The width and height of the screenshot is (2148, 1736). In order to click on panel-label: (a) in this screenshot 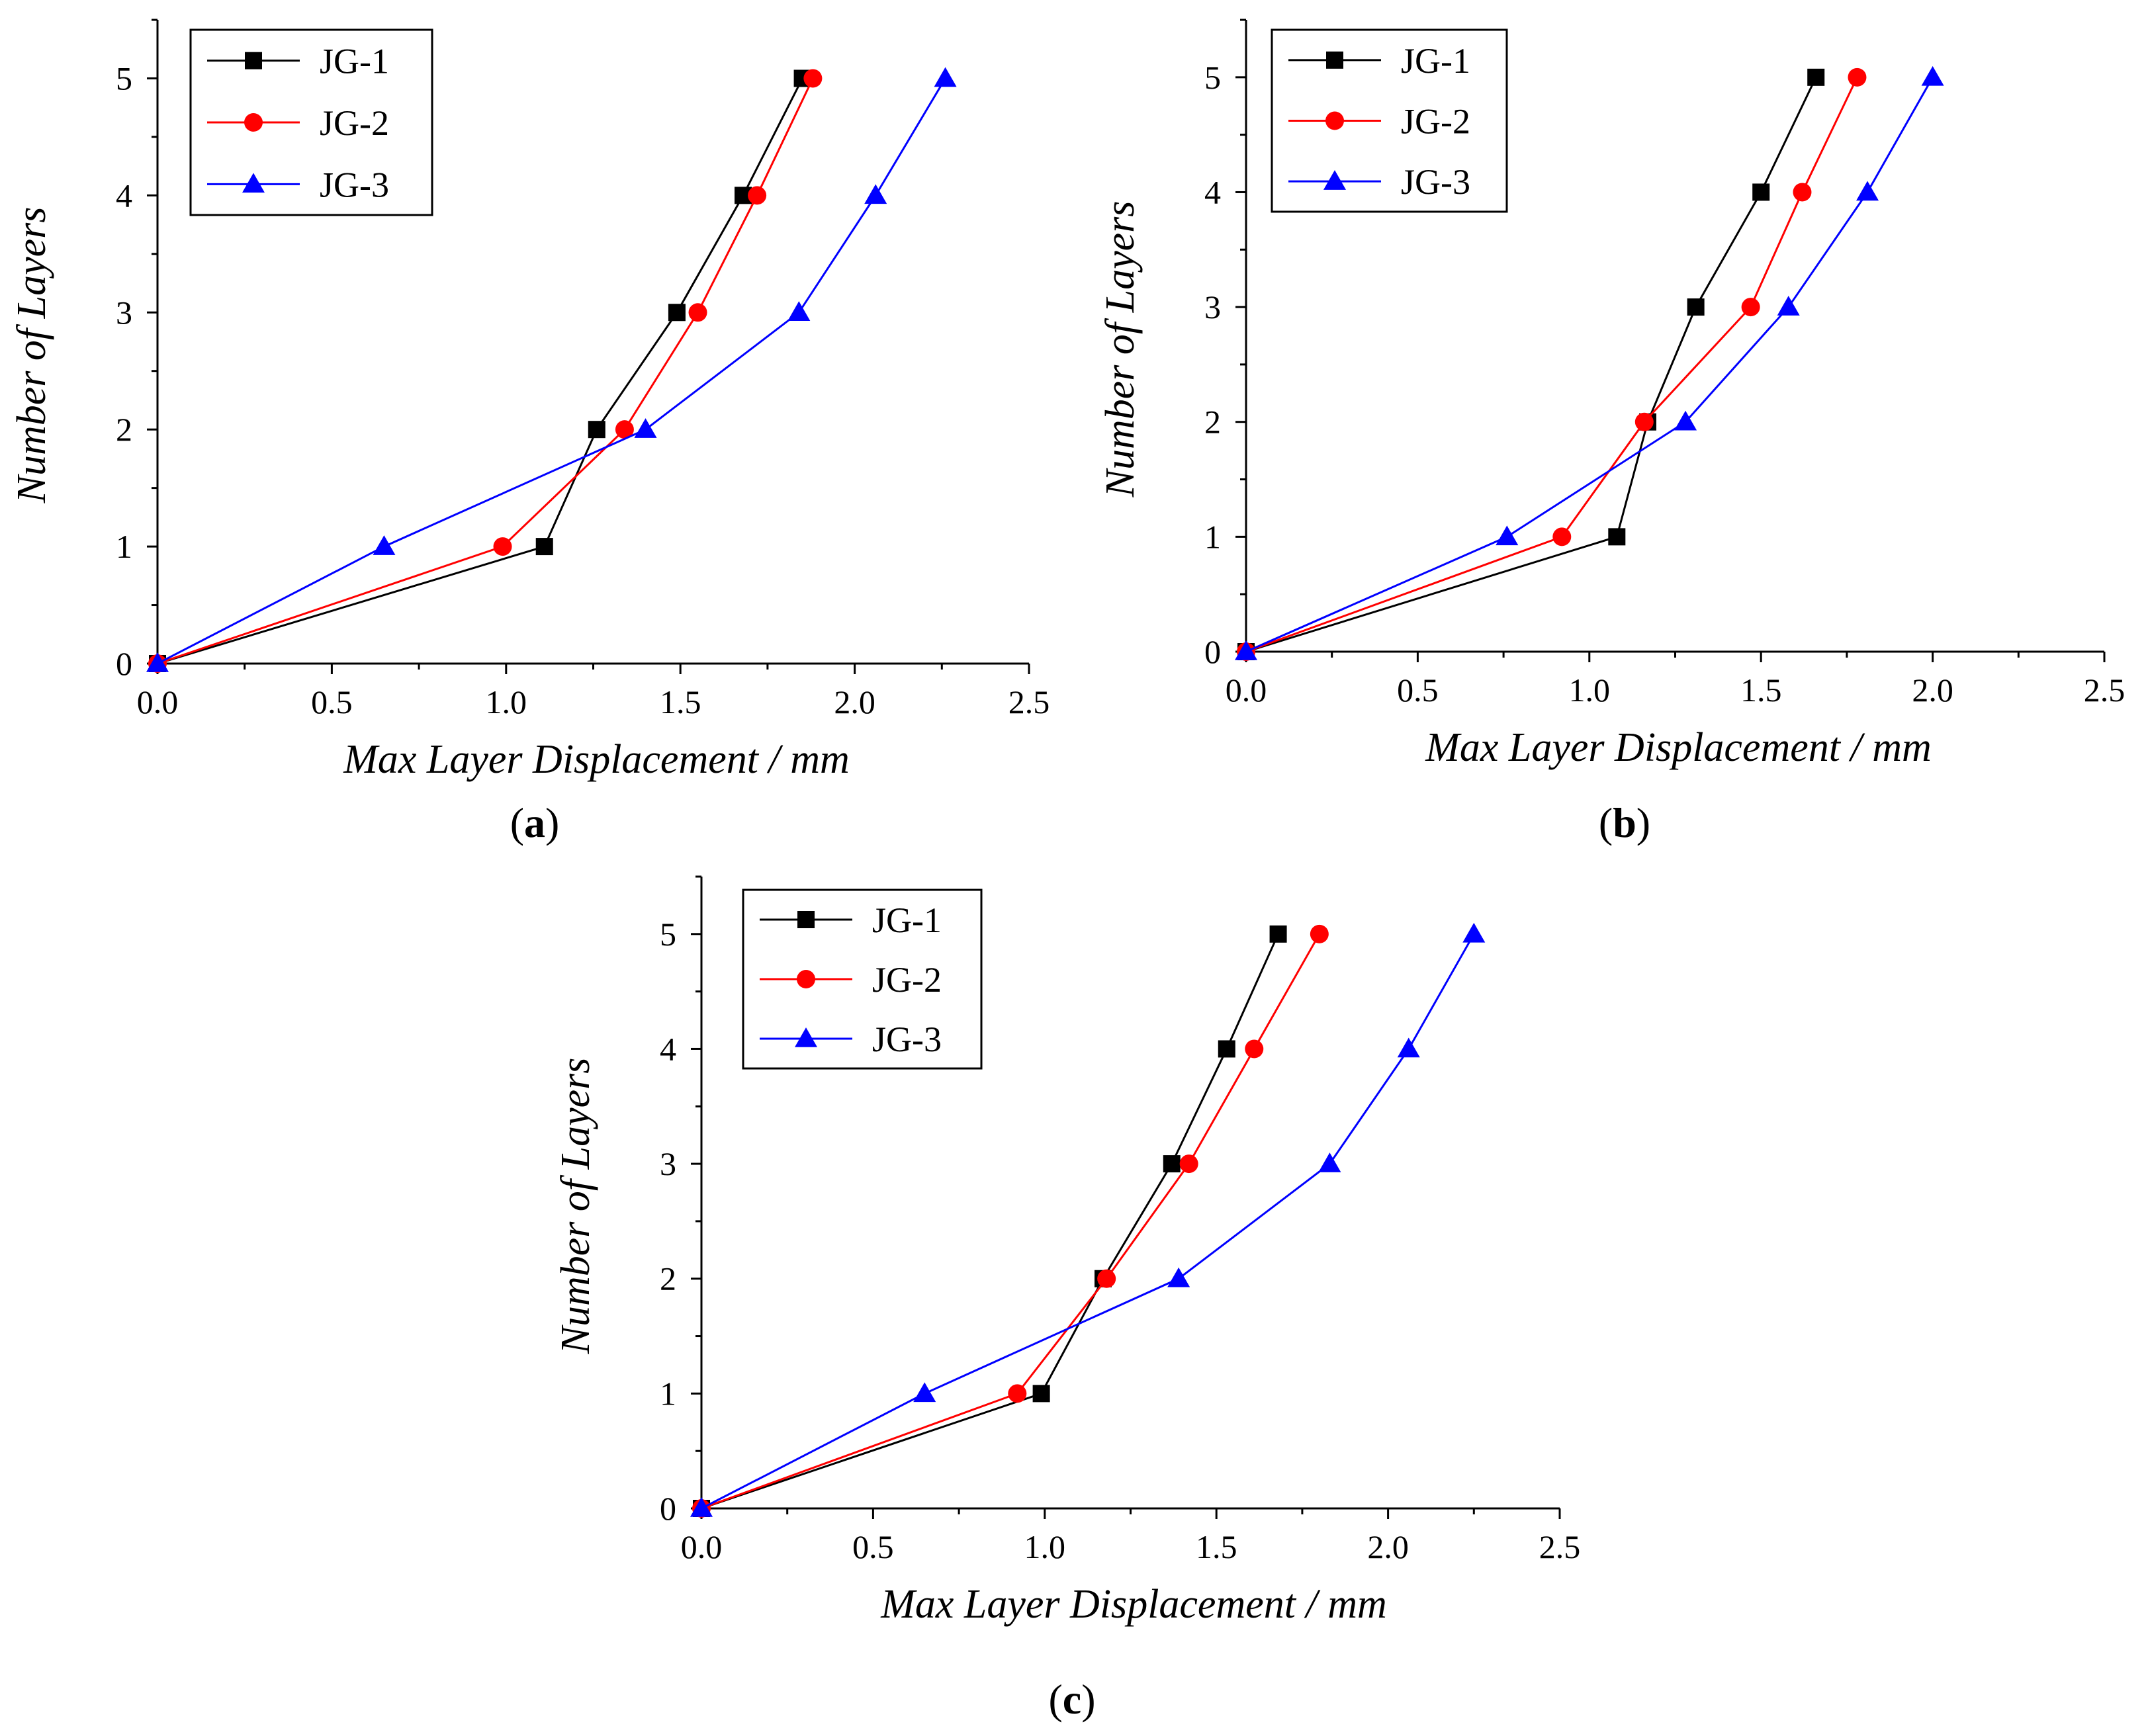, I will do `click(535, 822)`.